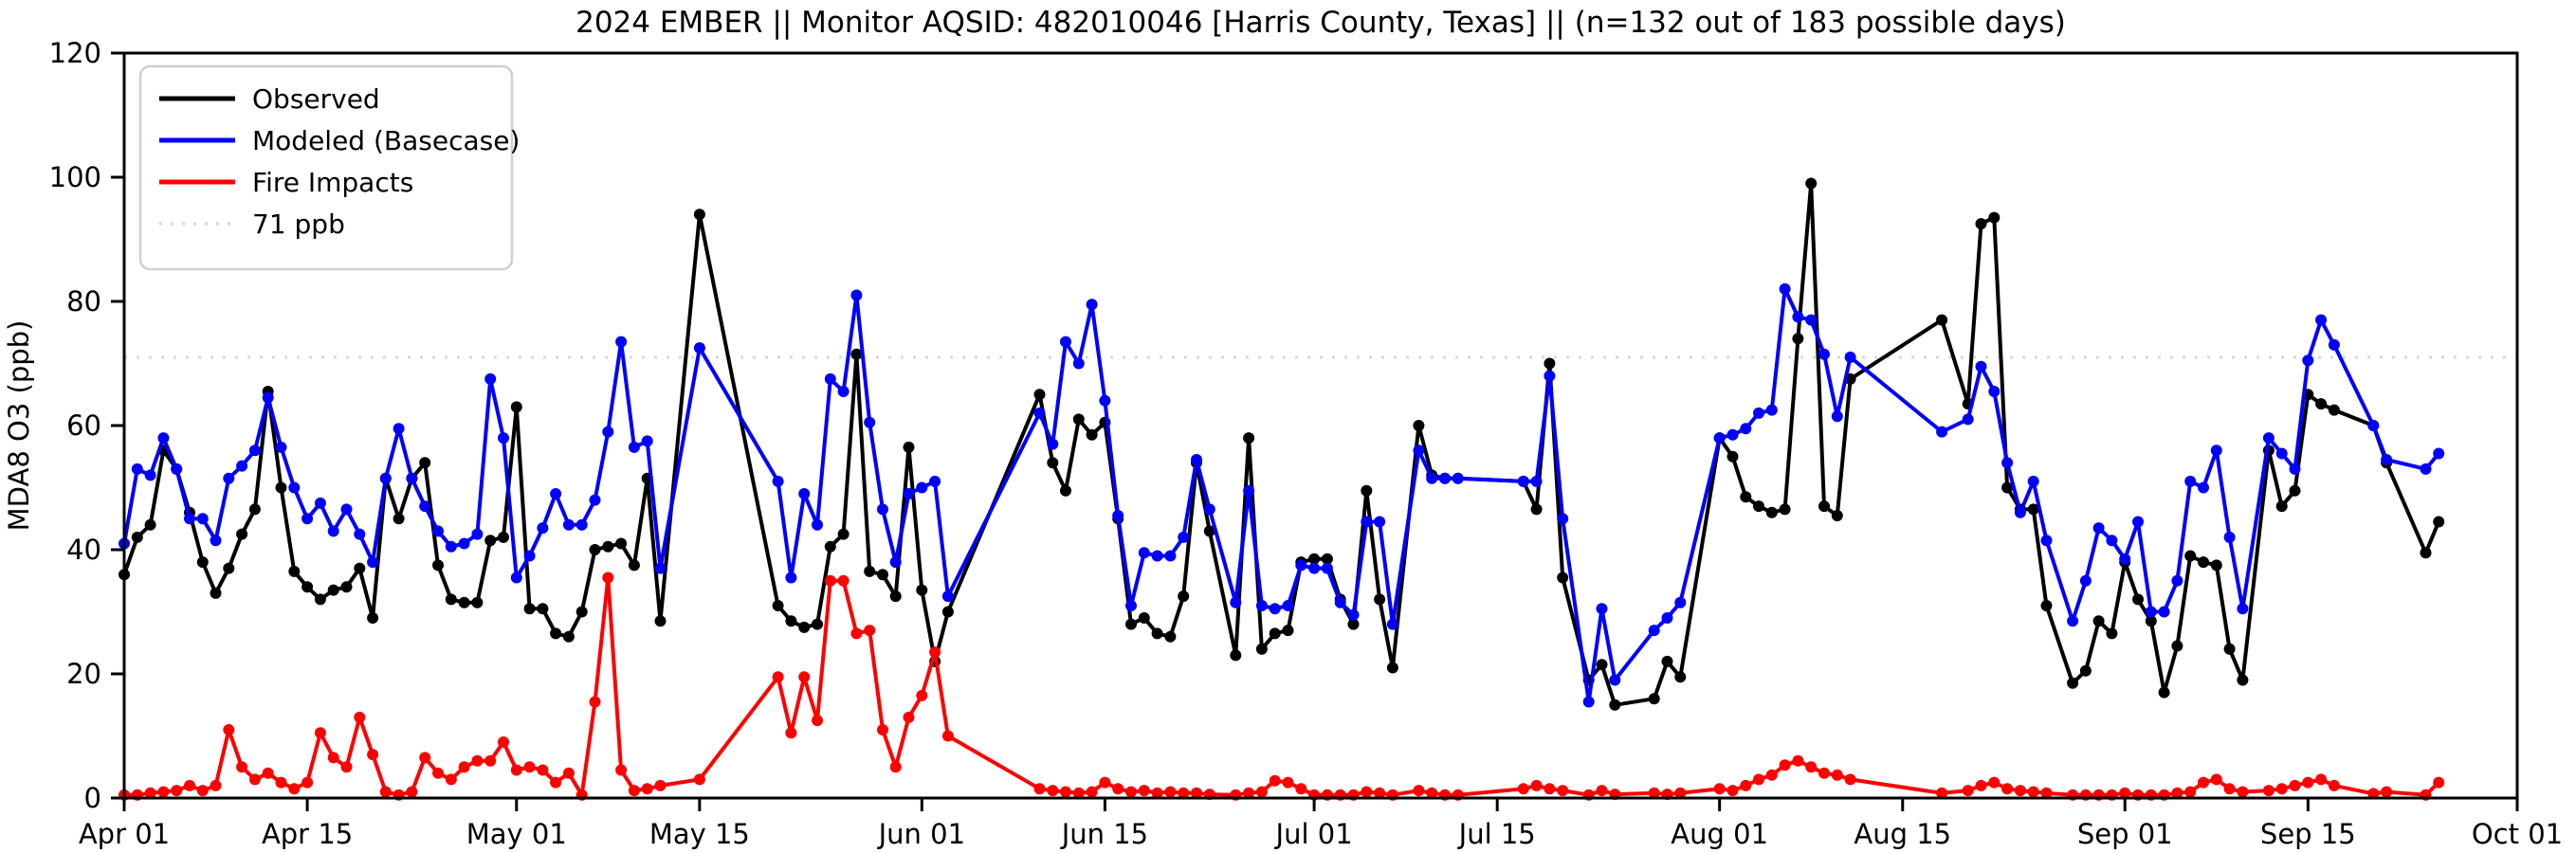 Image resolution: width=2576 pixels, height=853 pixels. Describe the element at coordinates (332, 182) in the screenshot. I see `legend-label-2: Fire Impacts` at that location.